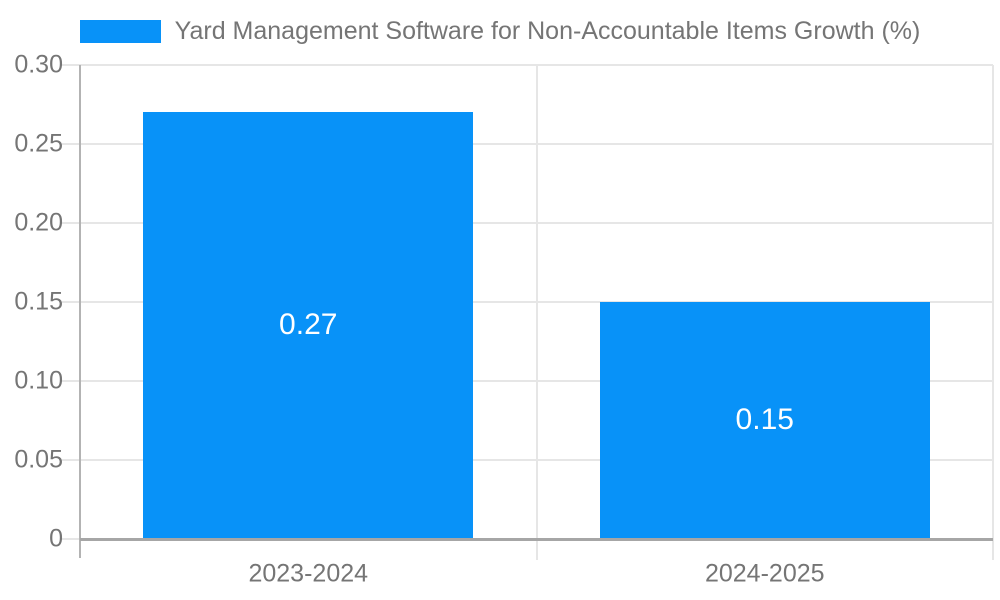  I want to click on x-axis-line, so click(536, 539).